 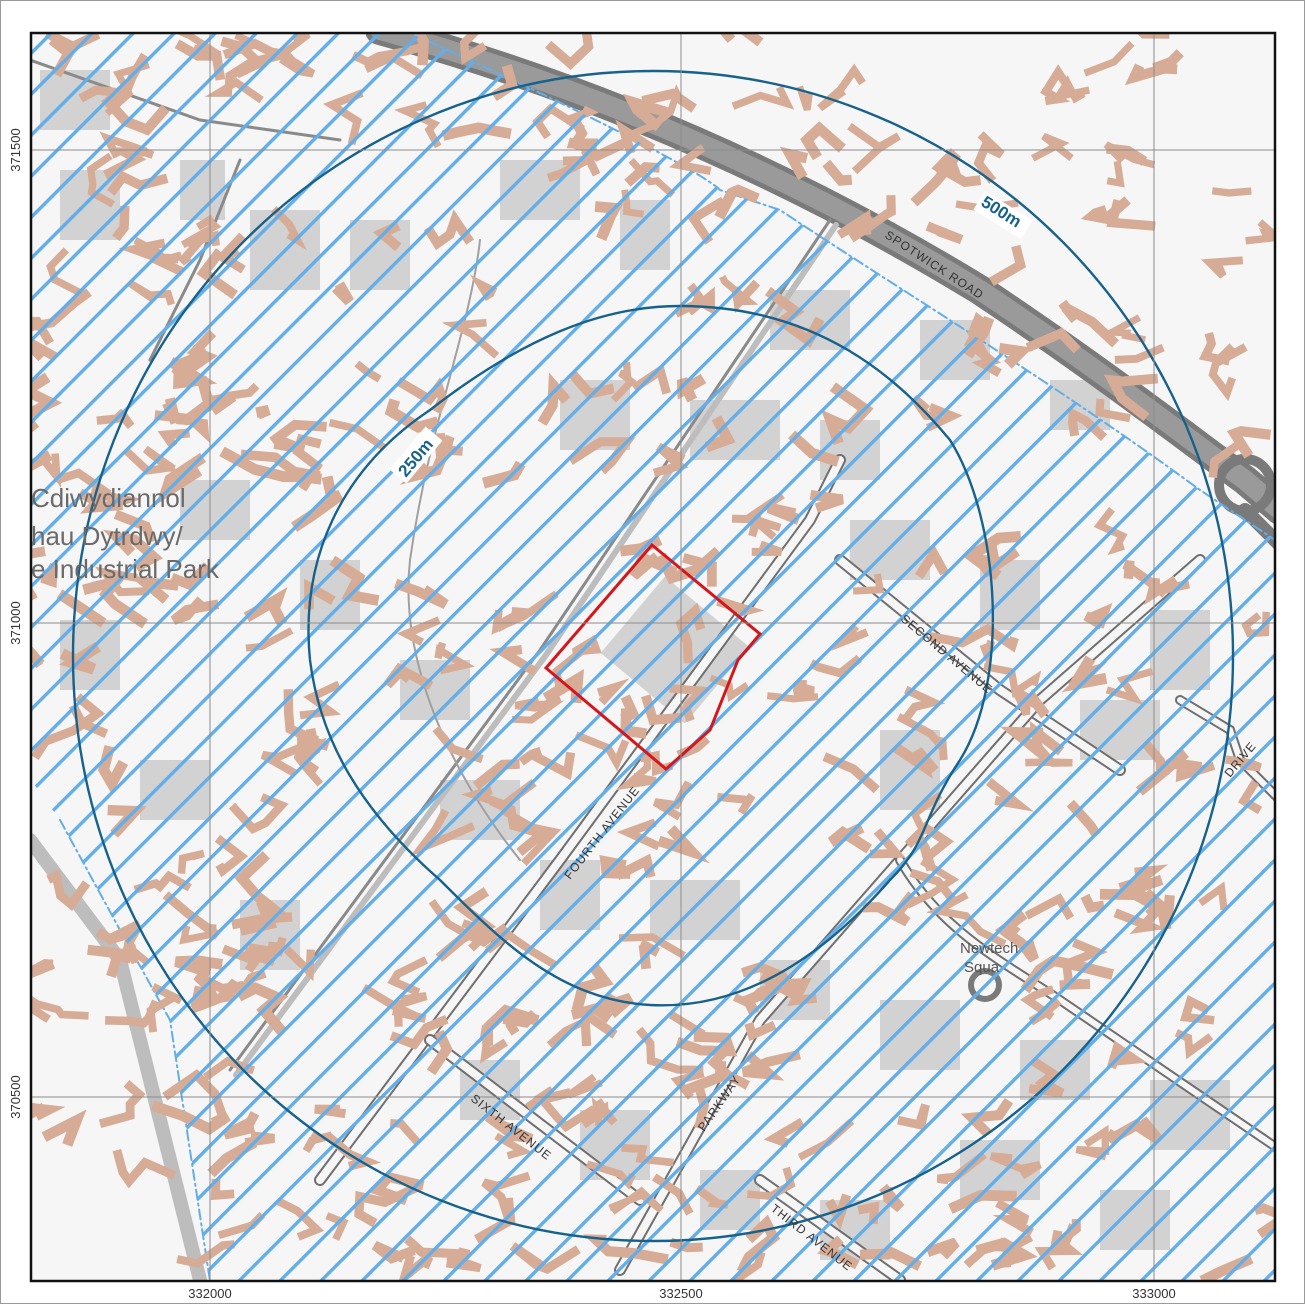 I want to click on northing-tick-371000: 371000, so click(x=15, y=622).